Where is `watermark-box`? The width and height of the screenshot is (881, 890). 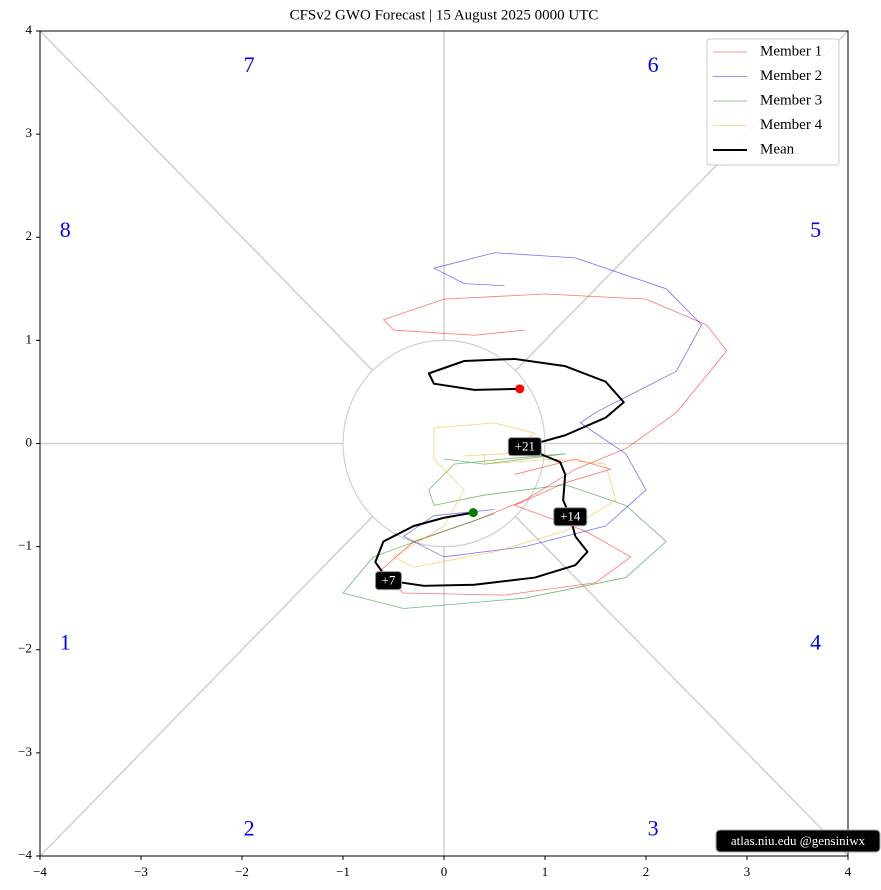 watermark-box is located at coordinates (798, 841).